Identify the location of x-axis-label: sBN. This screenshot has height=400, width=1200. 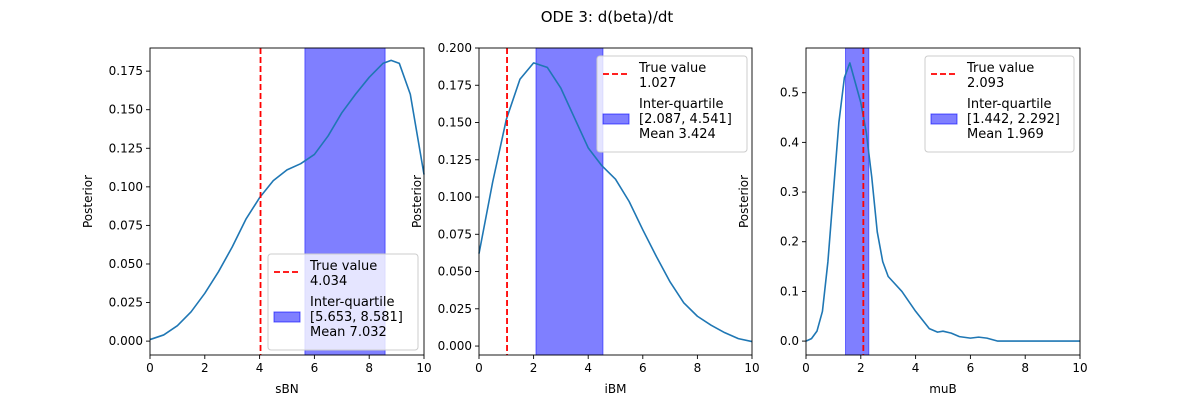
(286, 389).